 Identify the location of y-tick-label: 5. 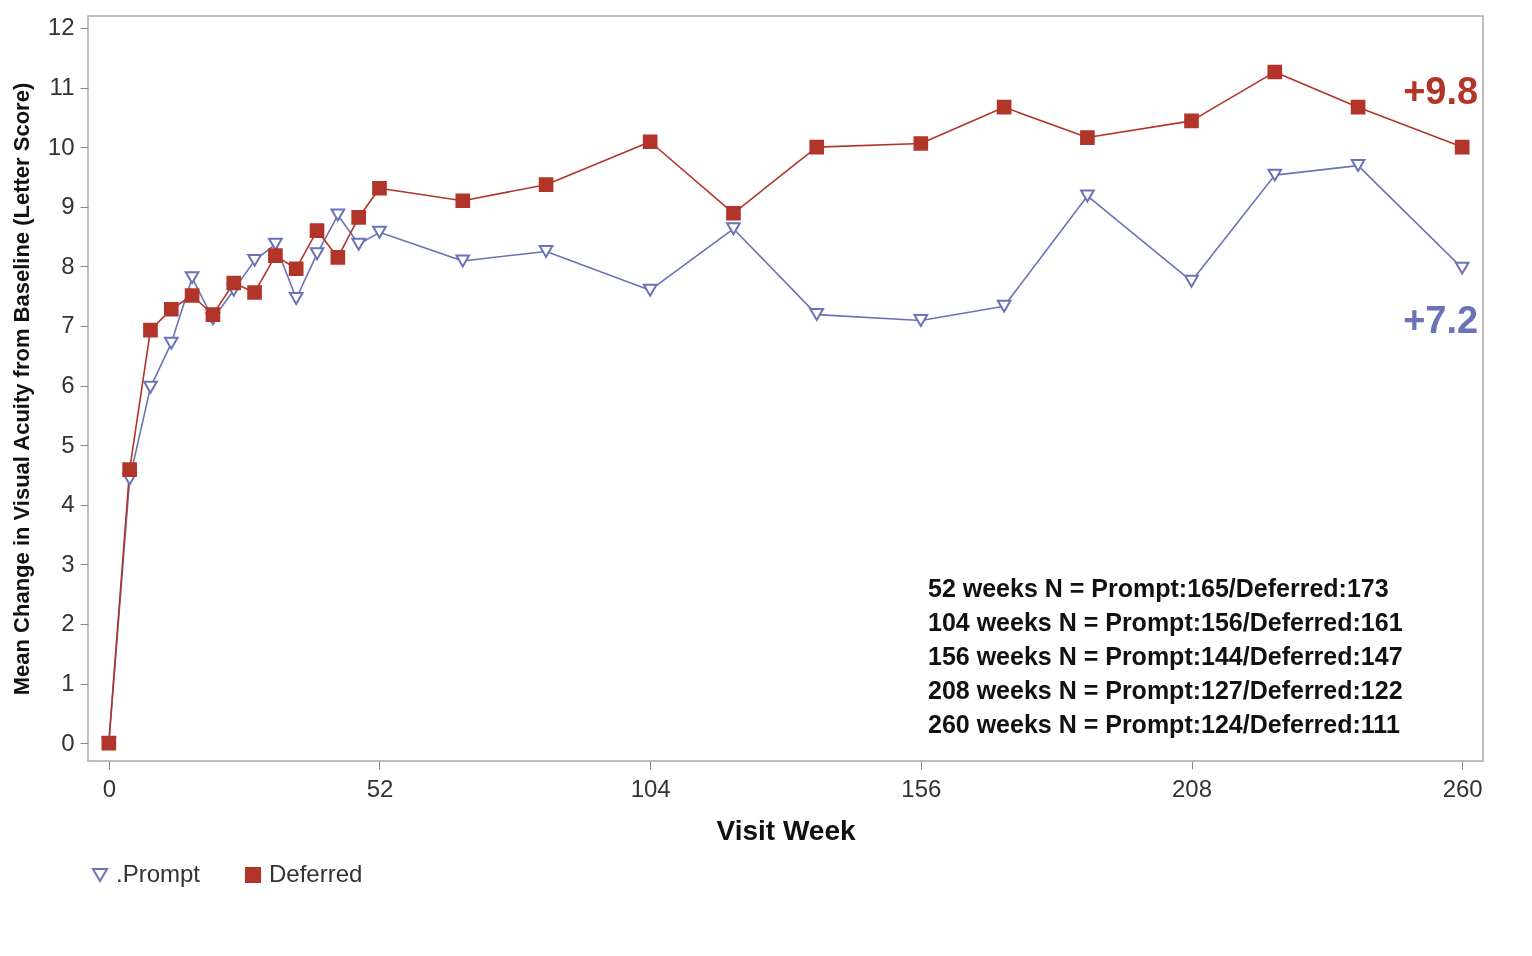
(68, 444).